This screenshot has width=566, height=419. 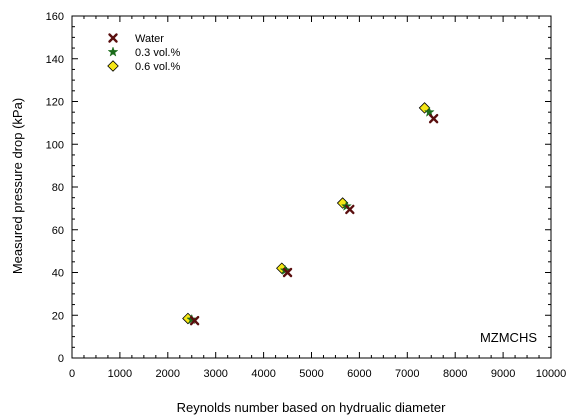 What do you see at coordinates (359, 374) in the screenshot?
I see `x-tick-label: 6000` at bounding box center [359, 374].